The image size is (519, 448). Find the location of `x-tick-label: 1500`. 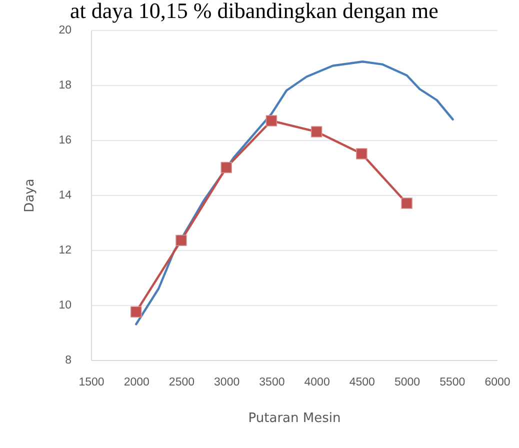

x-tick-label: 1500 is located at coordinates (91, 382).